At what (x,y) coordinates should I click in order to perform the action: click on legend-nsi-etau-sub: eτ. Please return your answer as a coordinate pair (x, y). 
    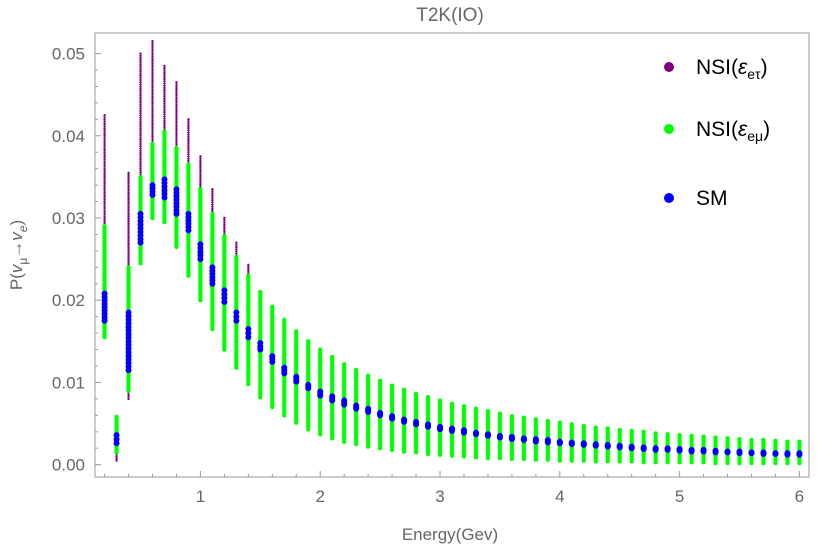
    Looking at the image, I should click on (754, 74).